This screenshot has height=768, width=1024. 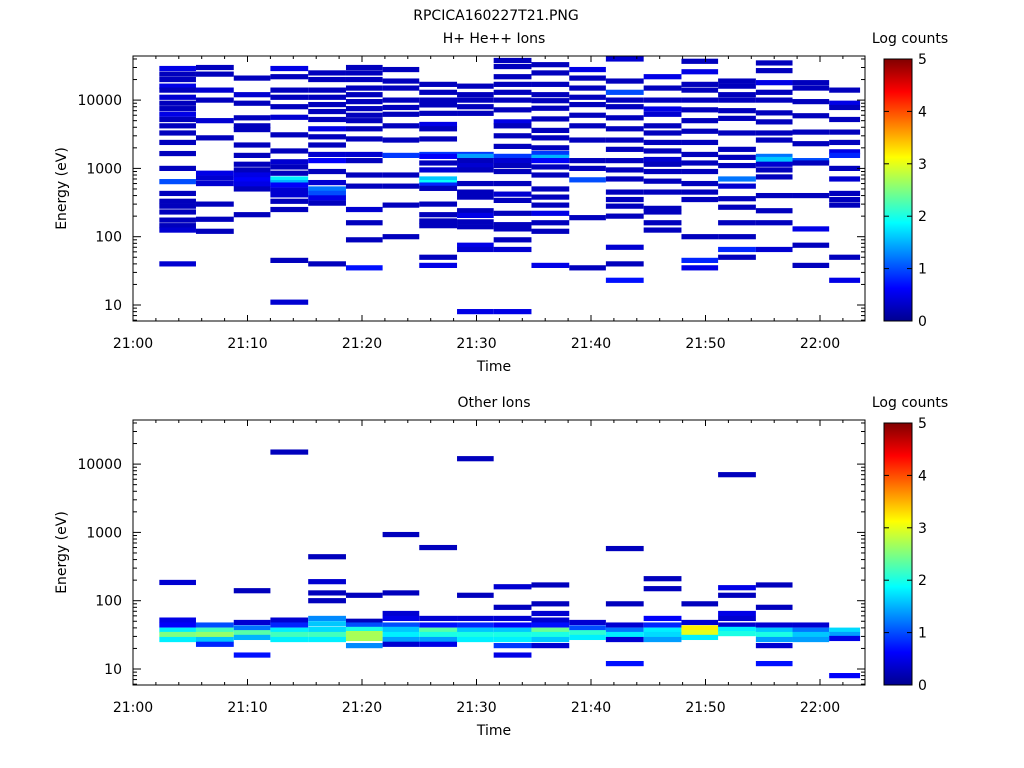 I want to click on x-tick-label: 21:20, so click(x=362, y=344).